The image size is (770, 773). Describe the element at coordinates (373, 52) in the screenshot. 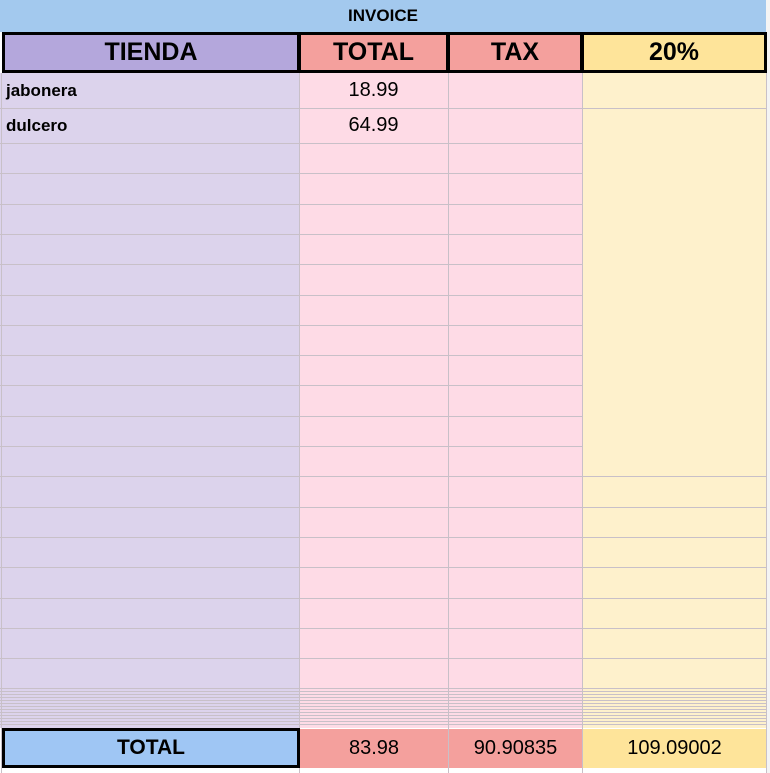

I see `header-cell: TOTAL` at that location.